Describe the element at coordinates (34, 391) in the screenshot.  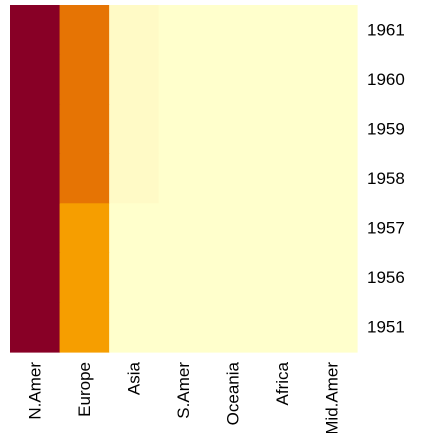
I see `x-tick-label: N.Amer` at that location.